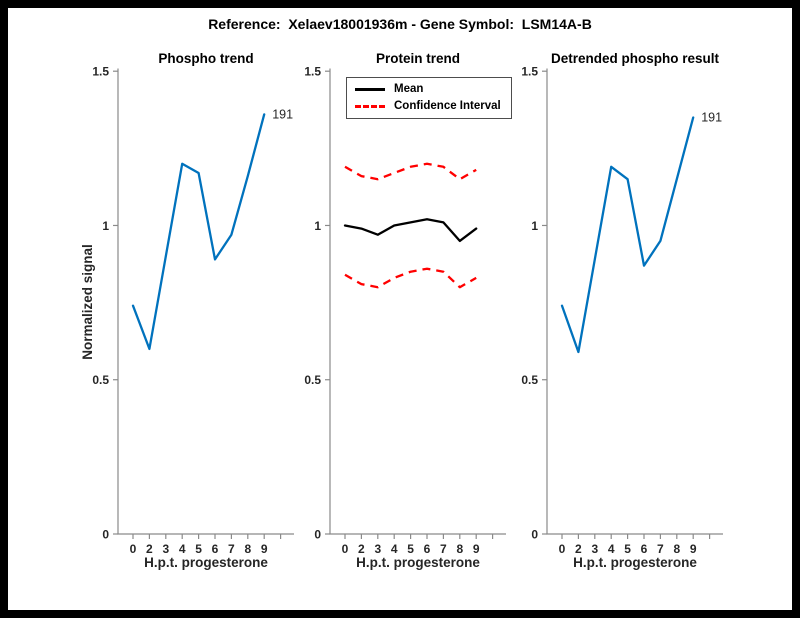 The image size is (800, 618). Describe the element at coordinates (635, 562) in the screenshot. I see `subplot3-xlabel: H.p.t. progesterone` at that location.